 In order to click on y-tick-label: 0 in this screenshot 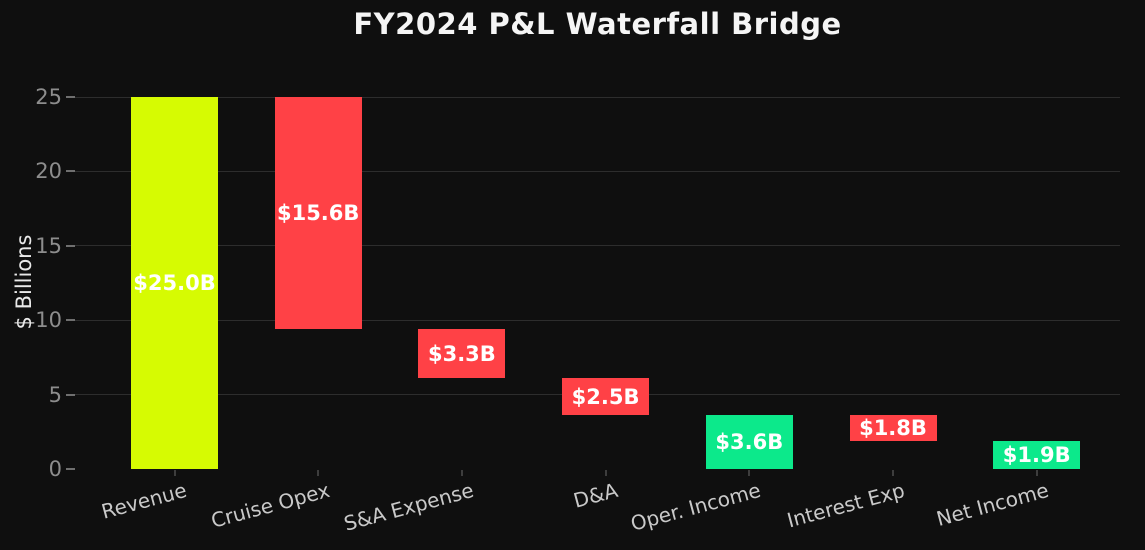, I will do `click(55, 469)`.